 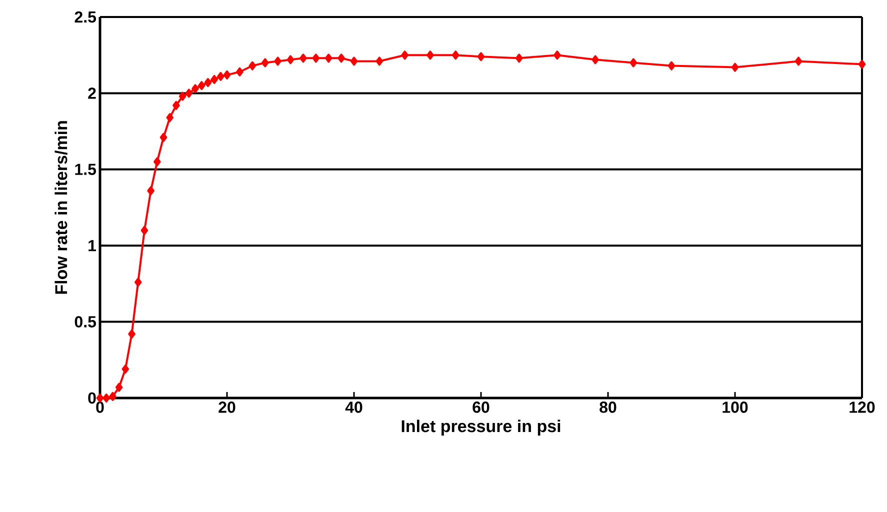 I want to click on x-tick-label: 60, so click(x=481, y=407).